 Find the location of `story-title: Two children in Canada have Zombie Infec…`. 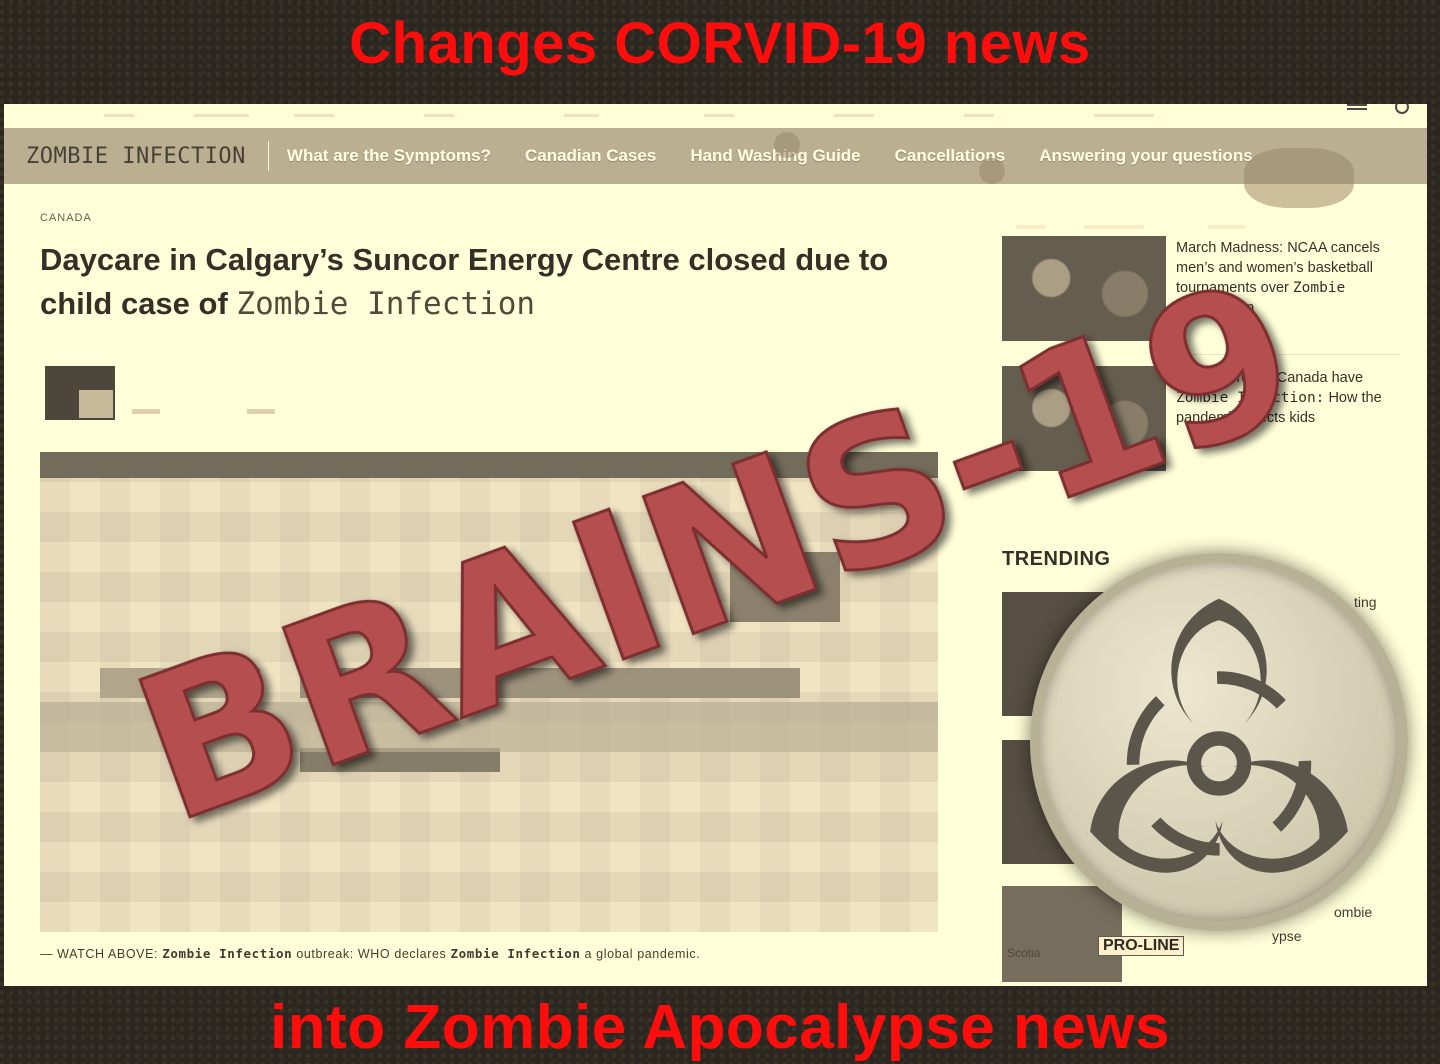

story-title: Two children in Canada have Zombie Infec… is located at coordinates (1286, 398).